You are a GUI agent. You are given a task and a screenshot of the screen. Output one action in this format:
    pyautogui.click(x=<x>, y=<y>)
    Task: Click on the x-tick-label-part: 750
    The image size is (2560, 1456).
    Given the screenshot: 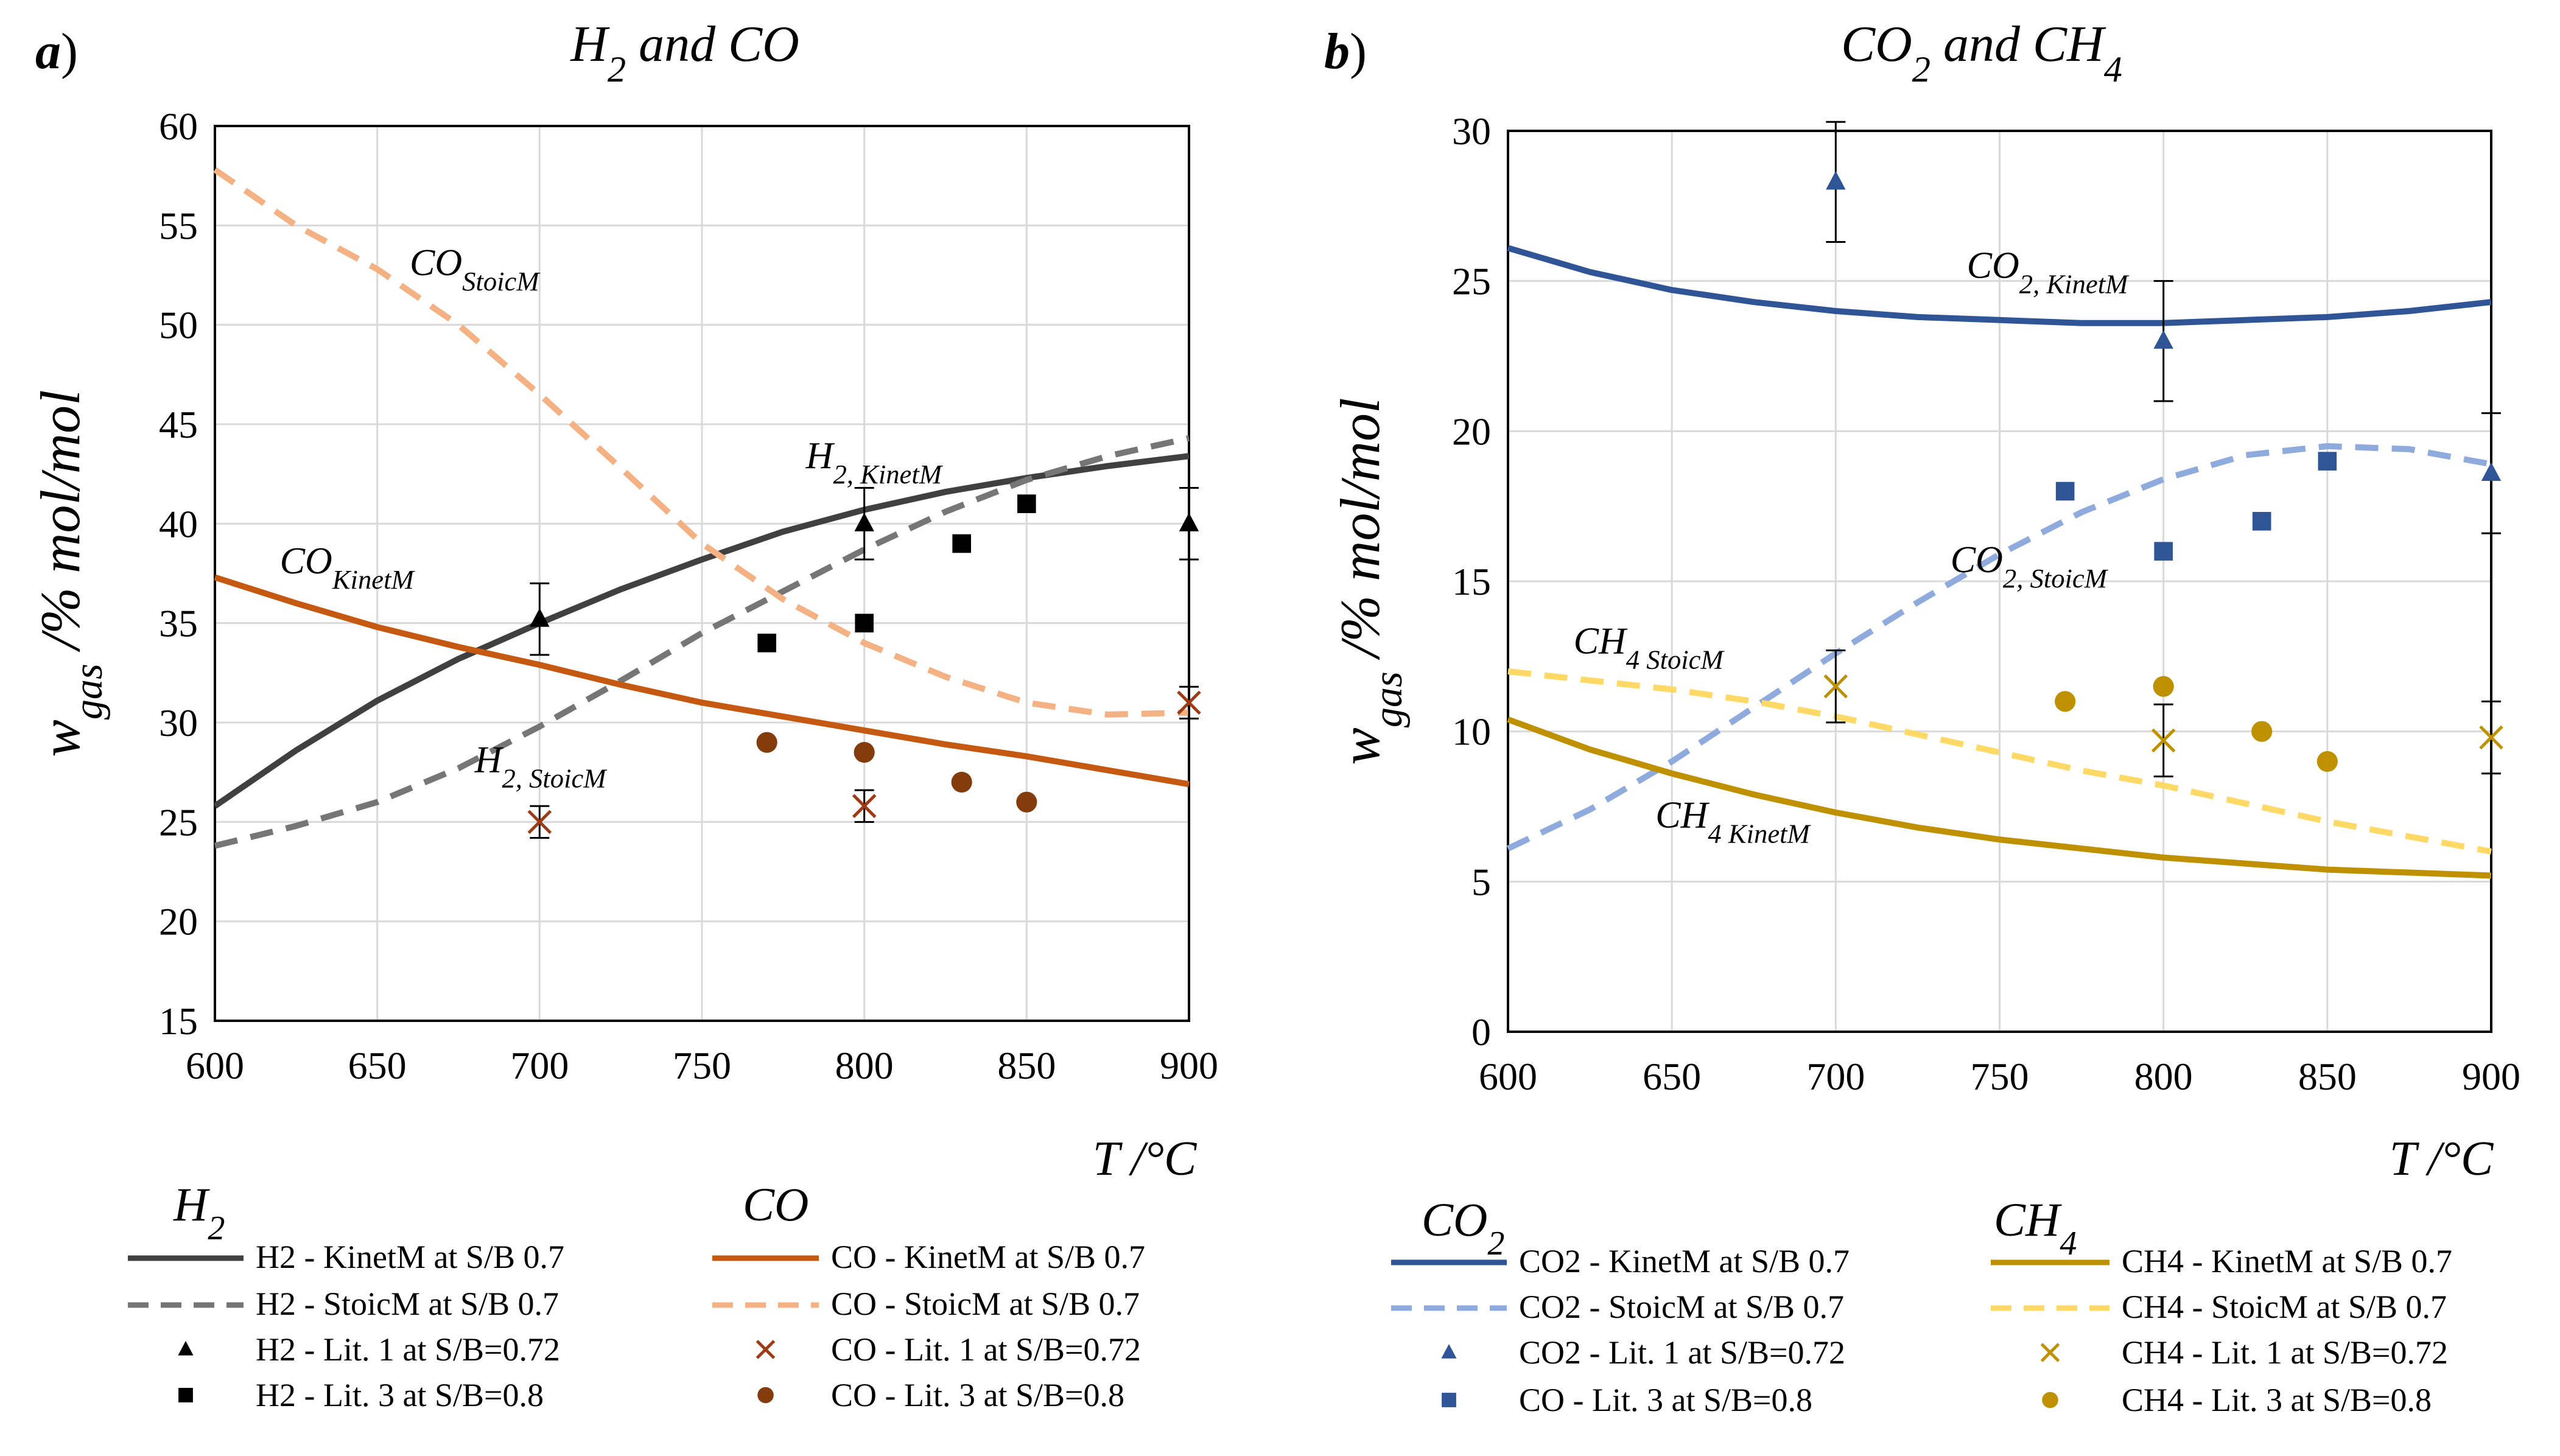 What is the action you would take?
    pyautogui.click(x=702, y=1065)
    